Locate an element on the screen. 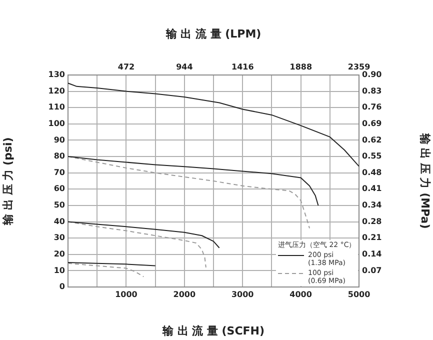  x2-tick-label: 1416 is located at coordinates (243, 67).